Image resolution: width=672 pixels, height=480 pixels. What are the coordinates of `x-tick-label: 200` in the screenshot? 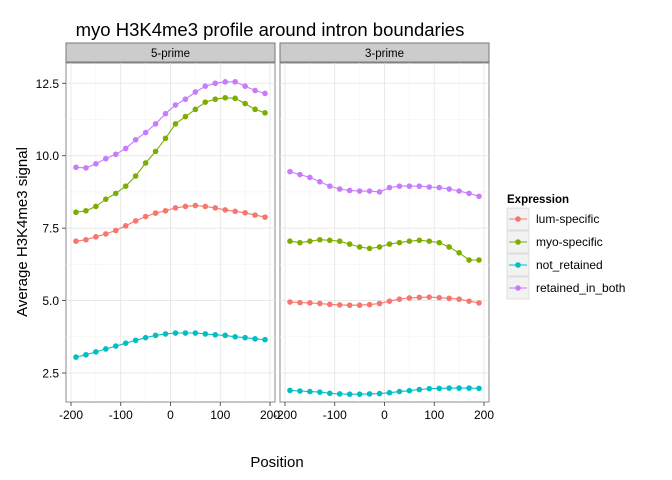 It's located at (484, 415).